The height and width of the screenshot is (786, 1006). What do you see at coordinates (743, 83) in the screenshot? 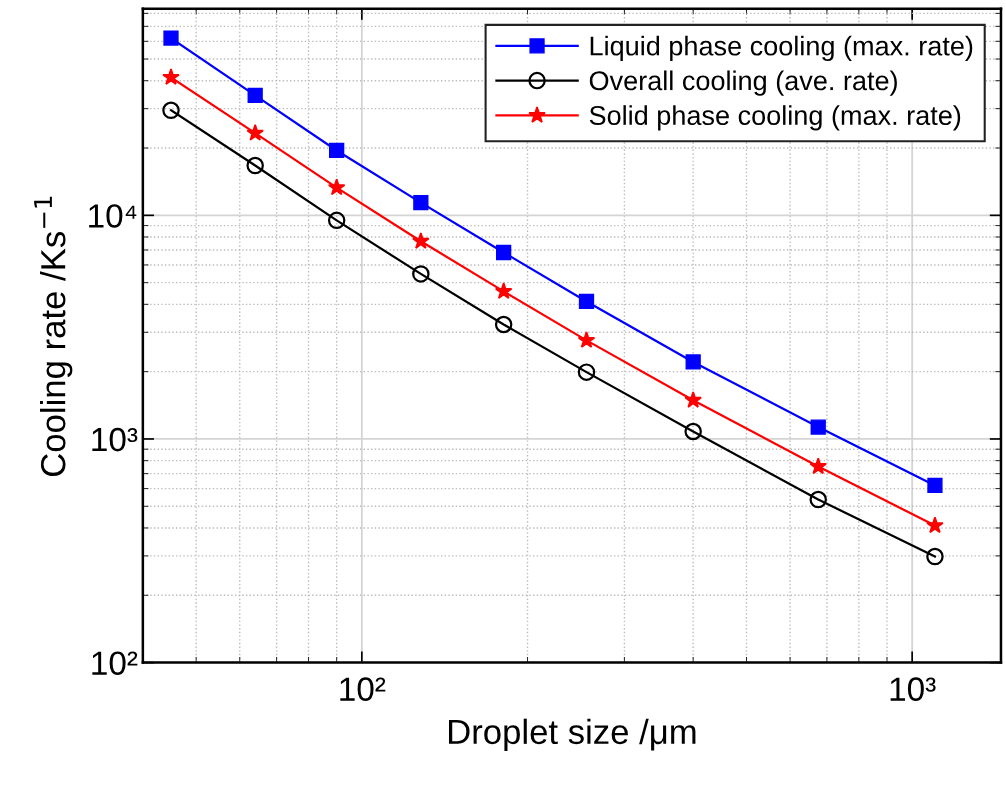
I see `legend-label: Overall cooling (ave. rate)` at bounding box center [743, 83].